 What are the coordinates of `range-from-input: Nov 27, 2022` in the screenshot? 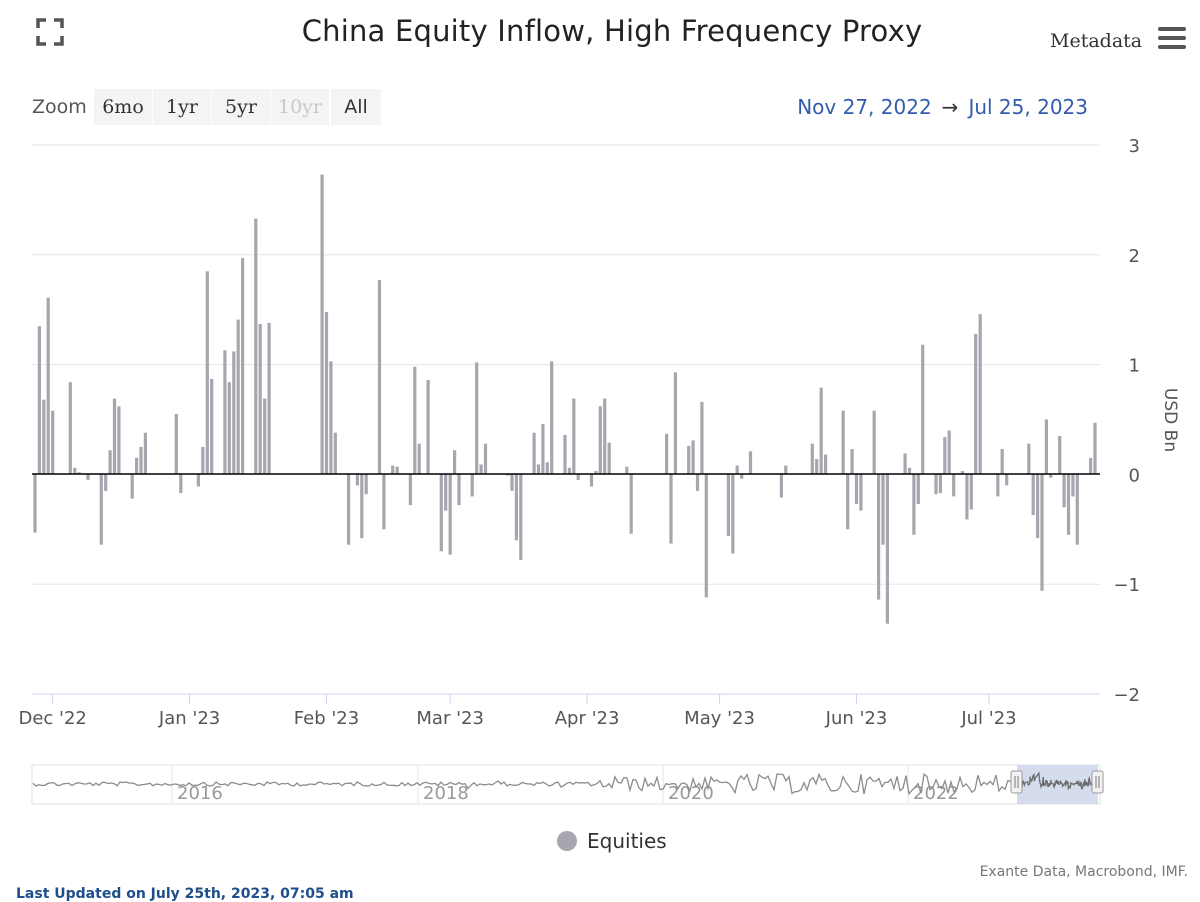 It's located at (864, 107).